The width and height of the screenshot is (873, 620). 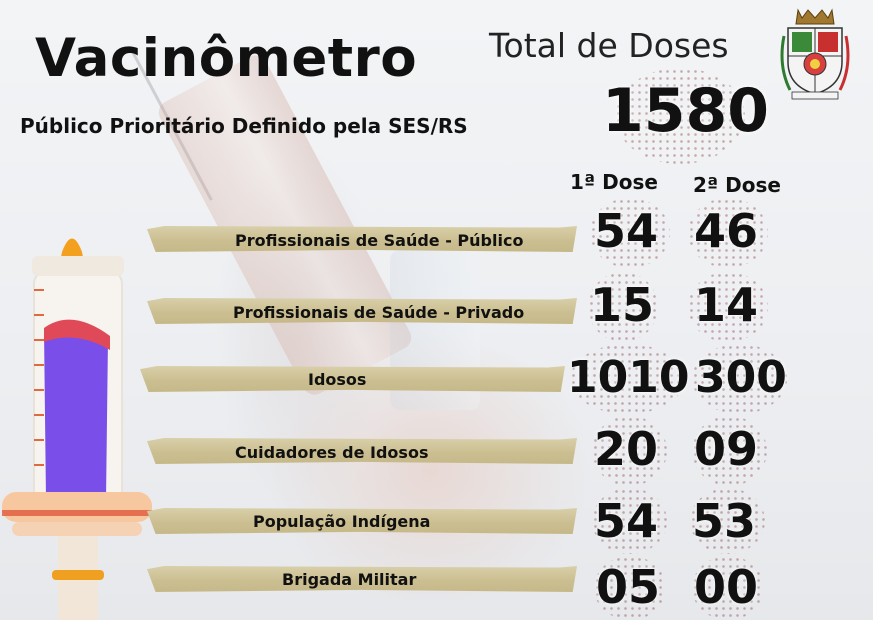 I want to click on row-label-indigena: População Indígena, so click(x=342, y=521).